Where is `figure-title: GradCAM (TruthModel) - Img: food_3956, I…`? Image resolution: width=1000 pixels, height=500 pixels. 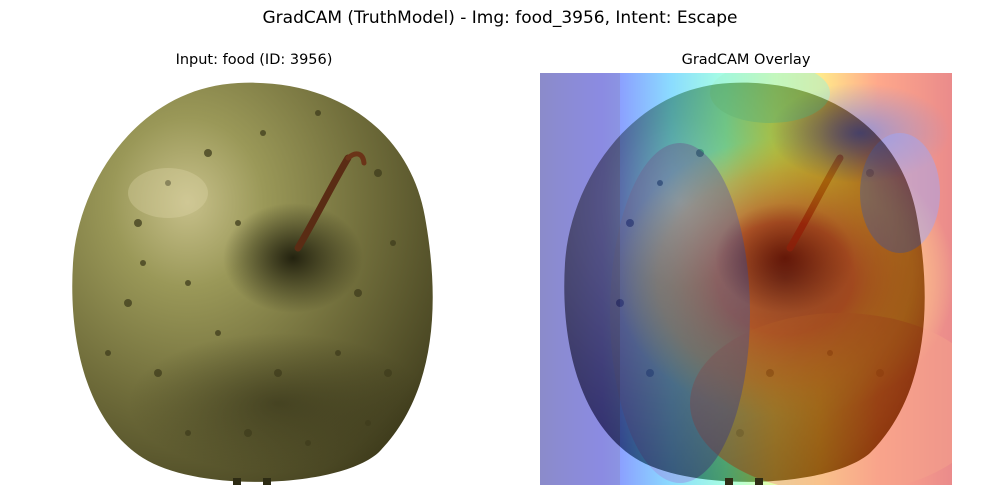
figure-title: GradCAM (TruthModel) - Img: food_3956, I… is located at coordinates (500, 18).